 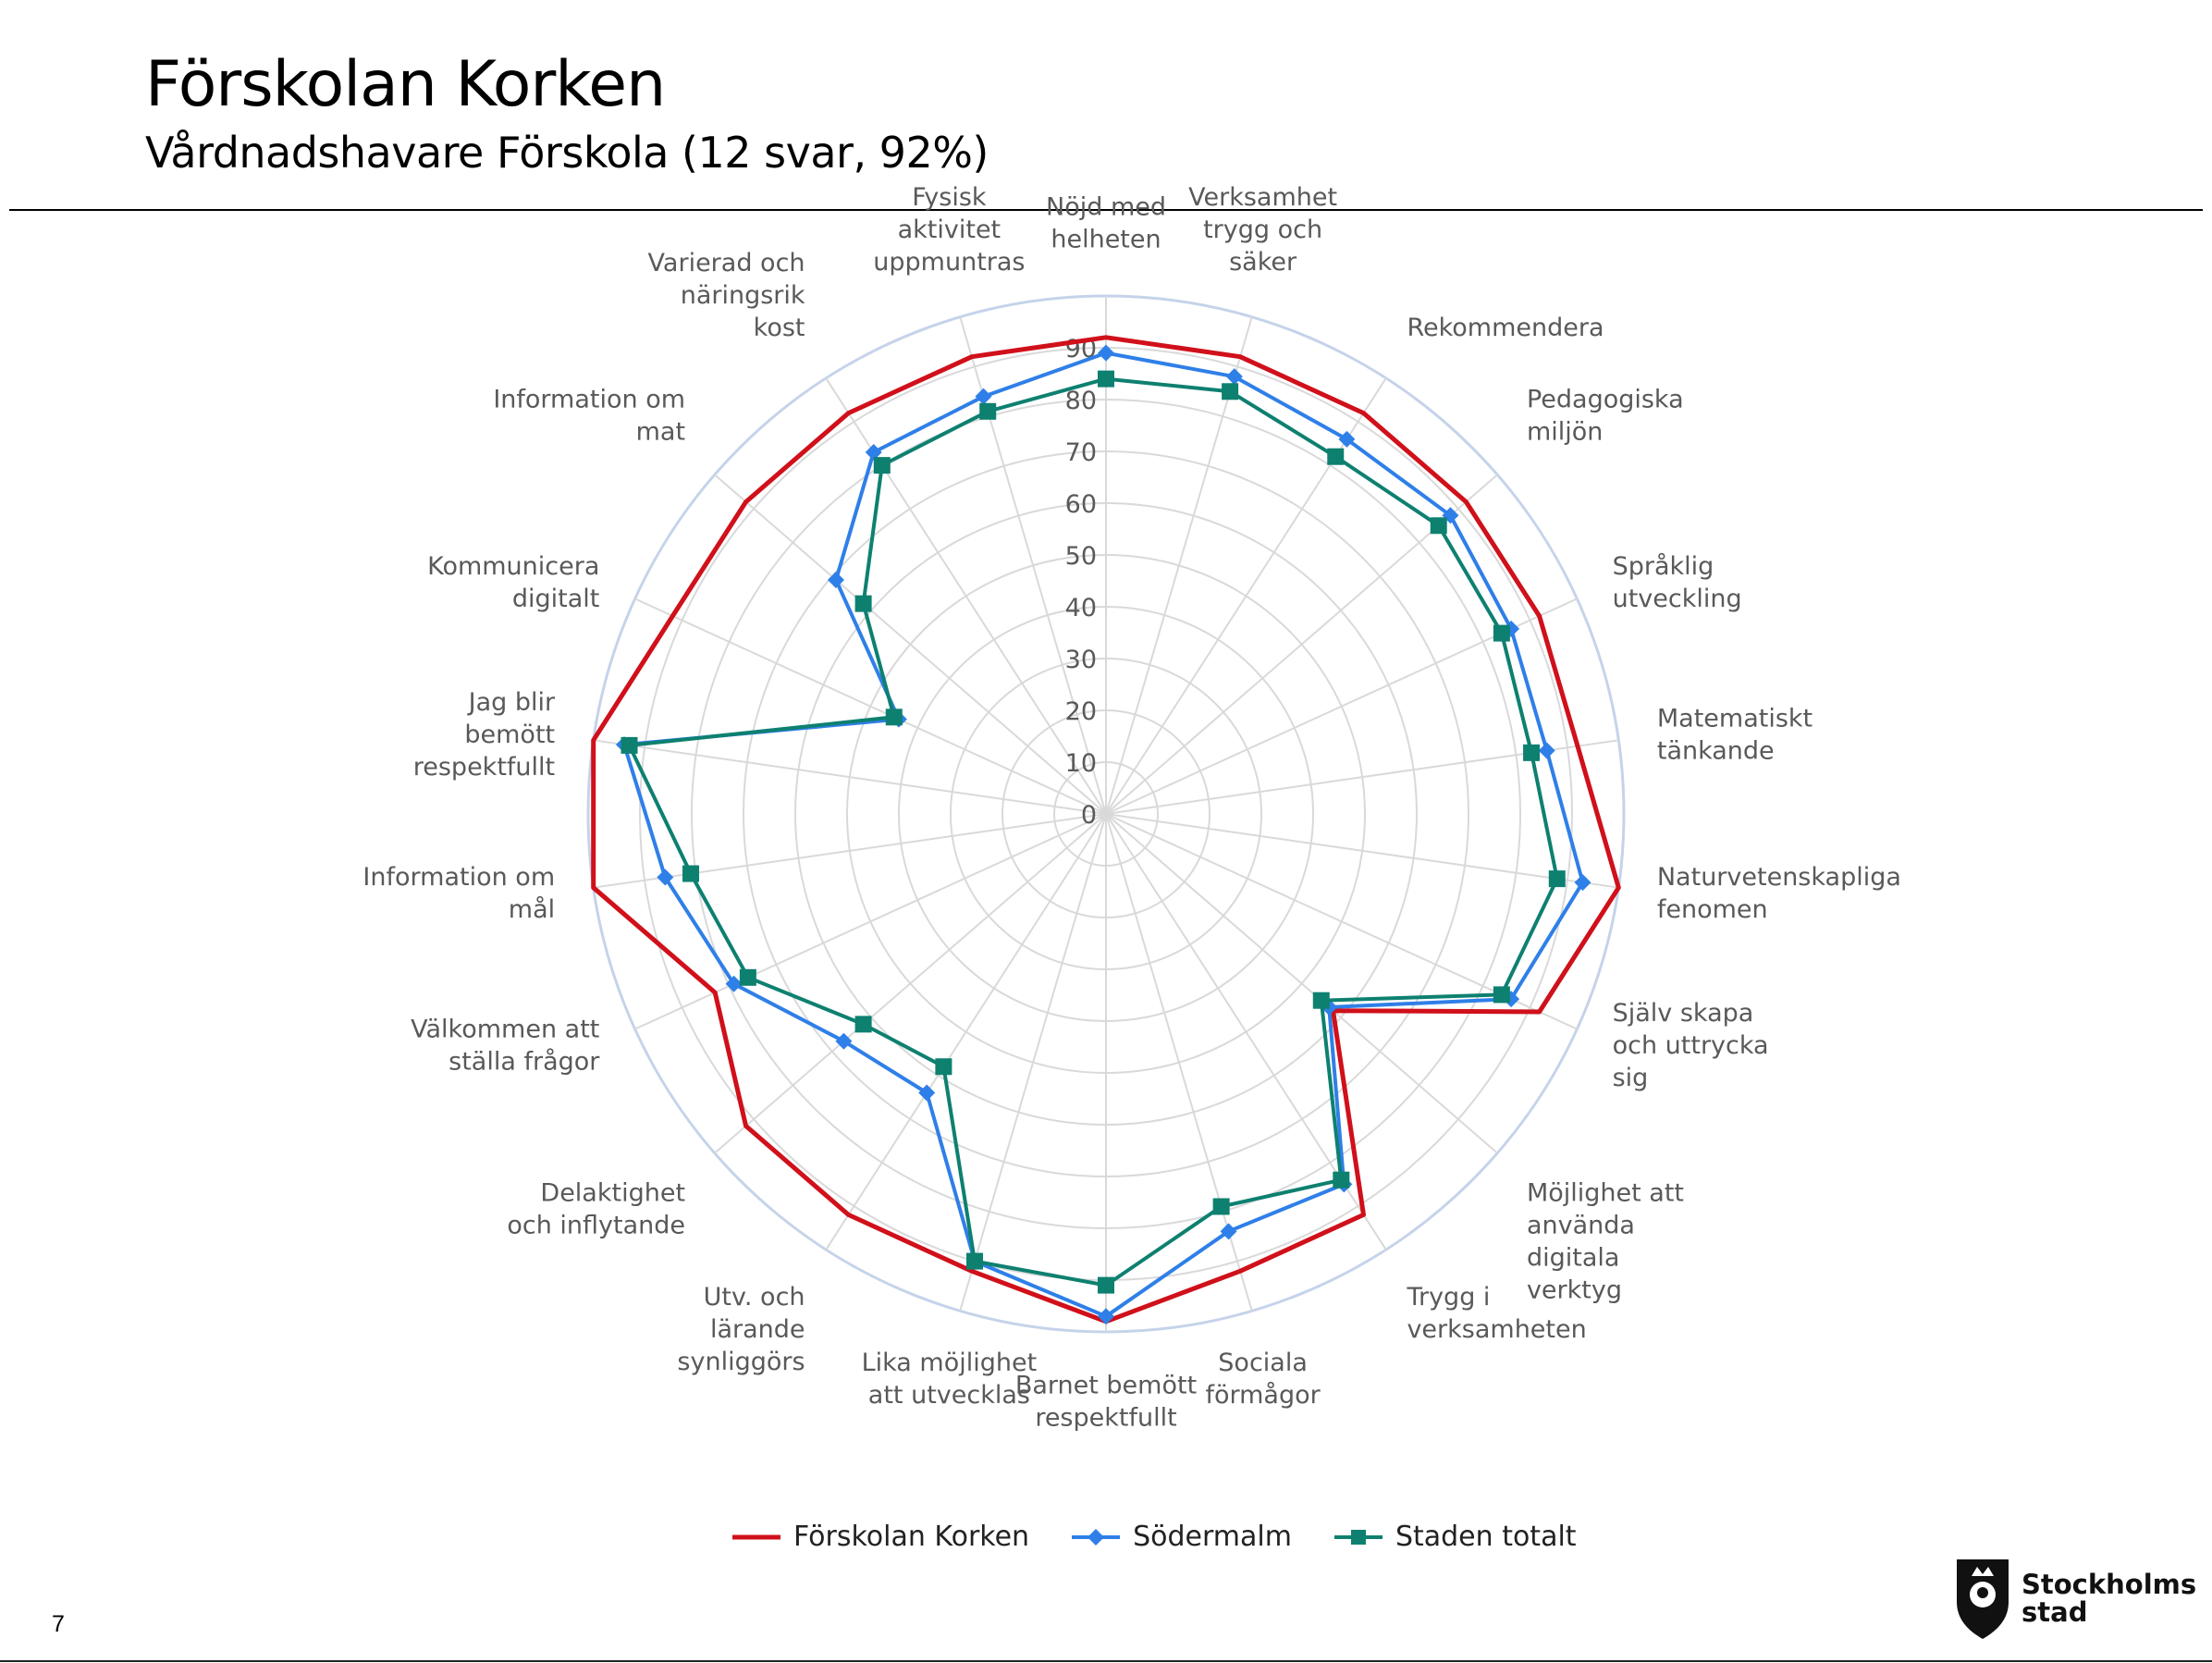 I want to click on category-label: Nöjd med helheten, so click(x=1106, y=223).